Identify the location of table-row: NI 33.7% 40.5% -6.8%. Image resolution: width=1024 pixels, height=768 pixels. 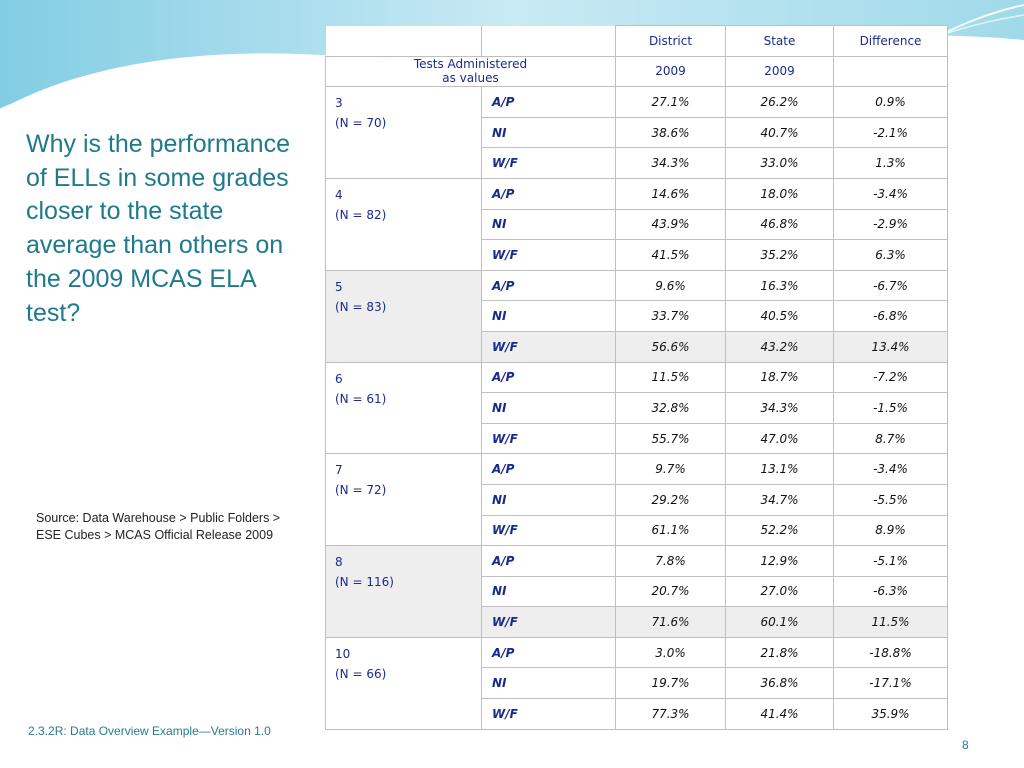
(637, 316).